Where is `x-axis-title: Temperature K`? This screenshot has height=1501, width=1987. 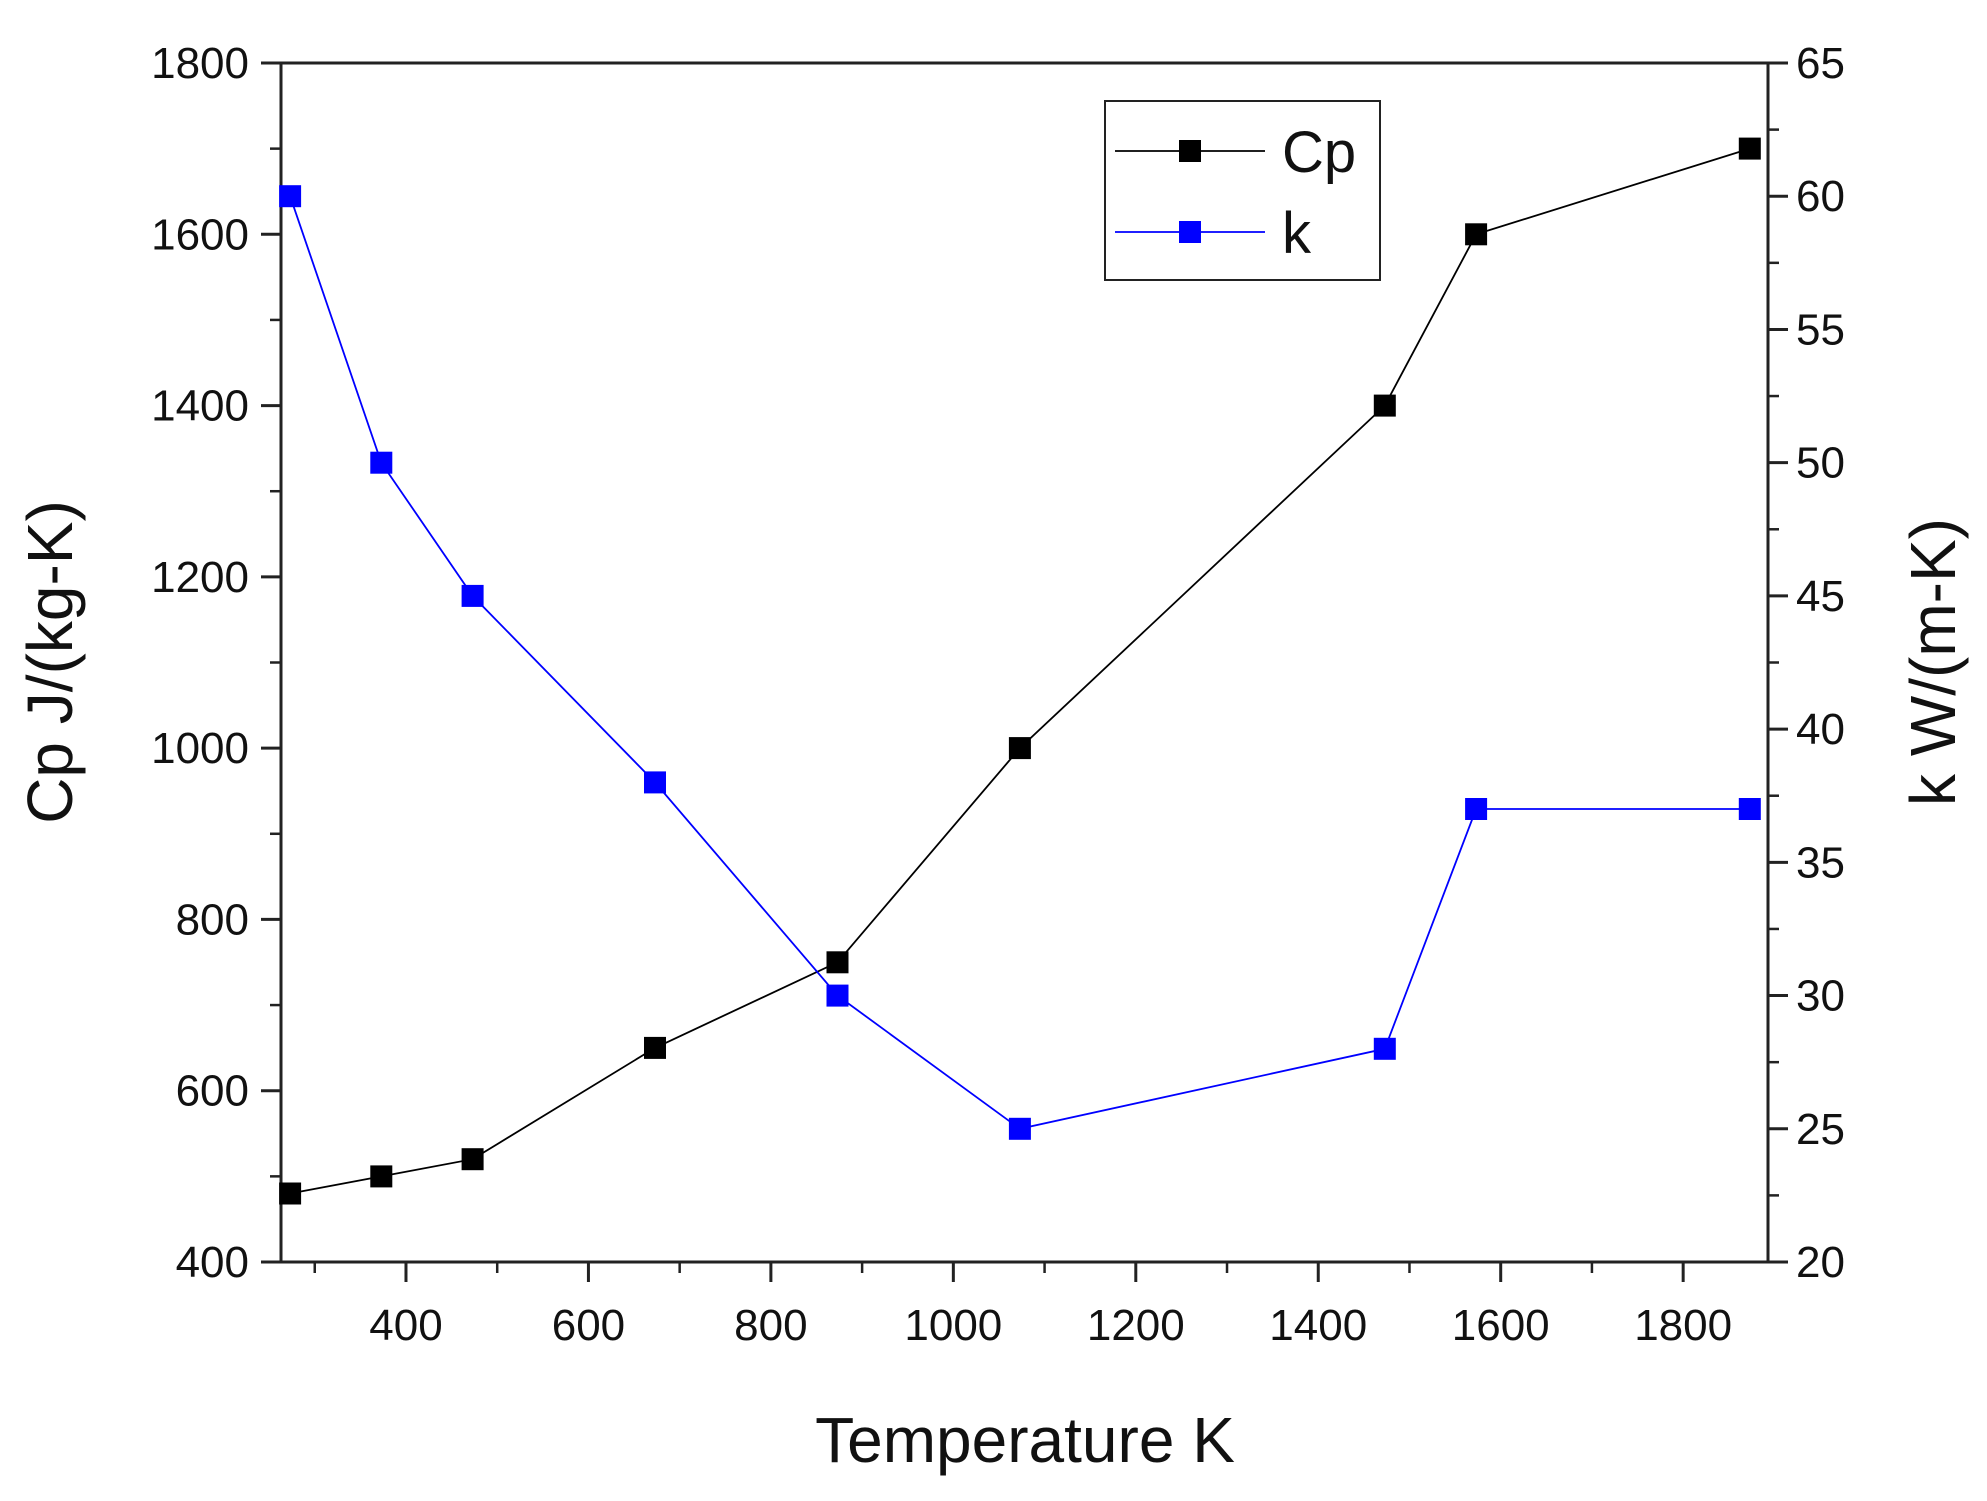 x-axis-title: Temperature K is located at coordinates (1025, 1440).